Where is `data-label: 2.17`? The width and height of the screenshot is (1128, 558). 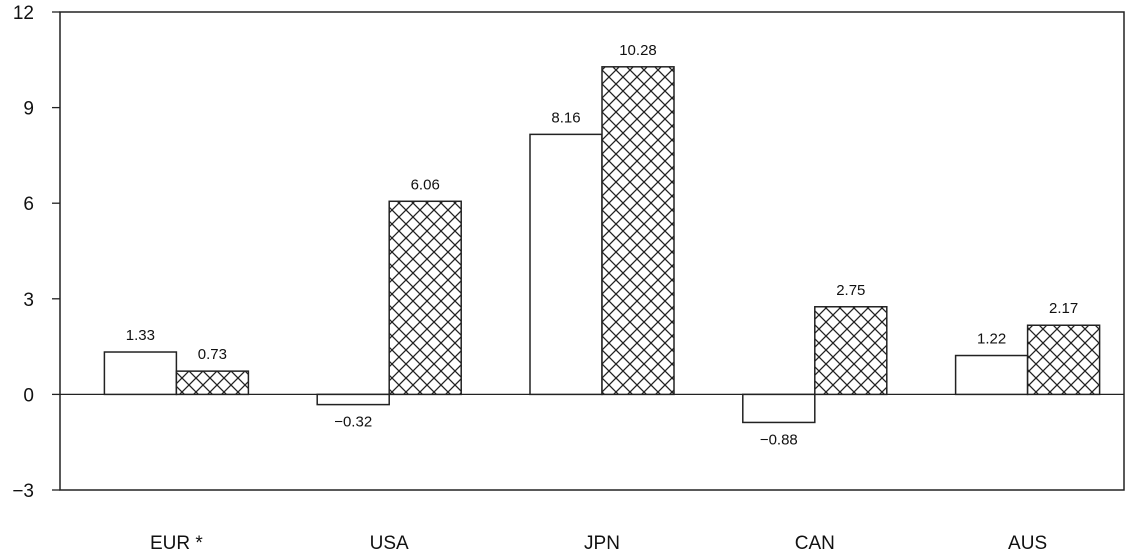
data-label: 2.17 is located at coordinates (1063, 308).